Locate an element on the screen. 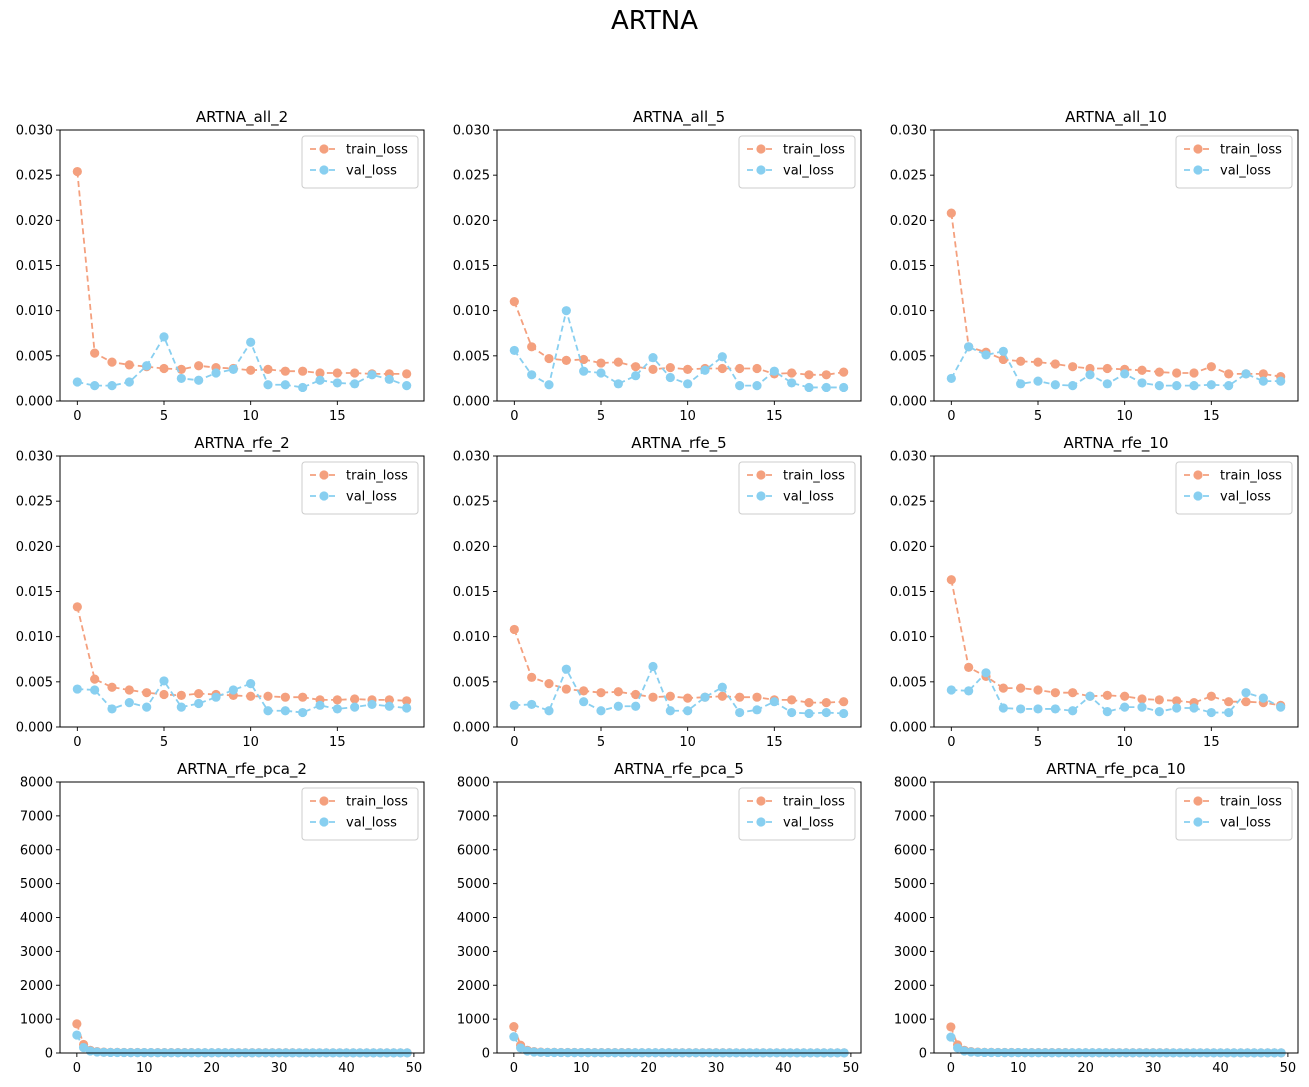 The width and height of the screenshot is (1309, 1087). y-tick-label: 8000 is located at coordinates (36, 783).